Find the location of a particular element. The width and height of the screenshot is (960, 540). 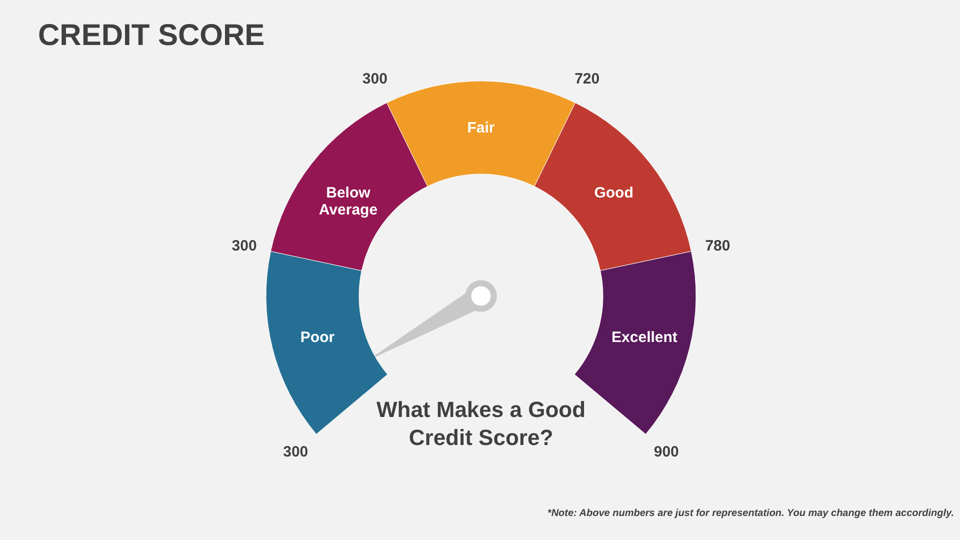

slice-label: Below Average is located at coordinates (348, 201).